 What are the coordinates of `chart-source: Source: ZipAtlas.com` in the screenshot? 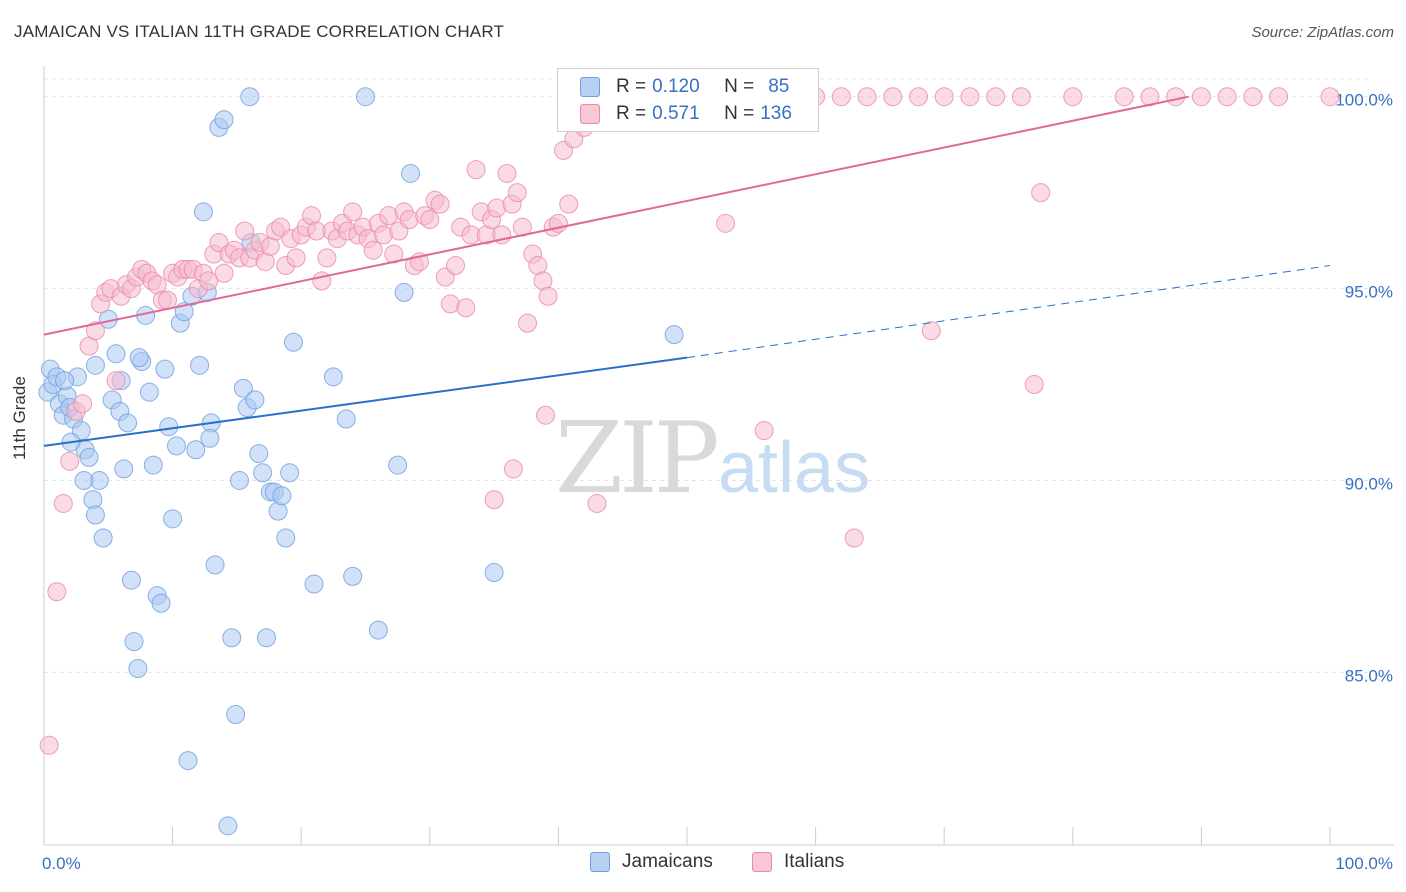 It's located at (1322, 32).